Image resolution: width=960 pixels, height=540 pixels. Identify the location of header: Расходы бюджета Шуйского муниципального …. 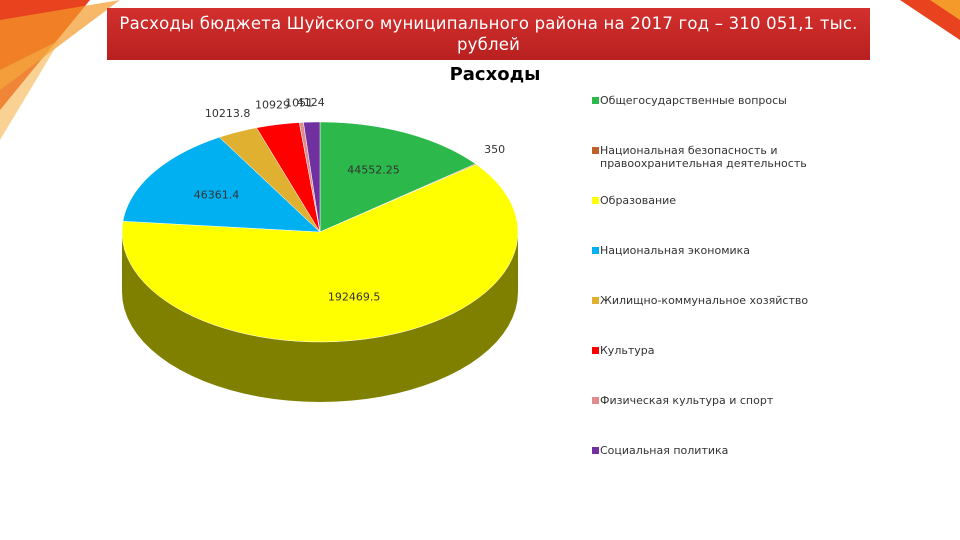
(488, 34).